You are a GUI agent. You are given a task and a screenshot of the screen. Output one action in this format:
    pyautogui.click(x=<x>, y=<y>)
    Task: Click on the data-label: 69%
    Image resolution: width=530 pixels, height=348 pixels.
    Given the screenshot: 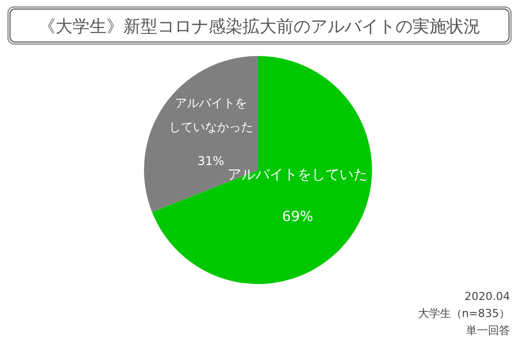 What is the action you would take?
    pyautogui.click(x=298, y=216)
    